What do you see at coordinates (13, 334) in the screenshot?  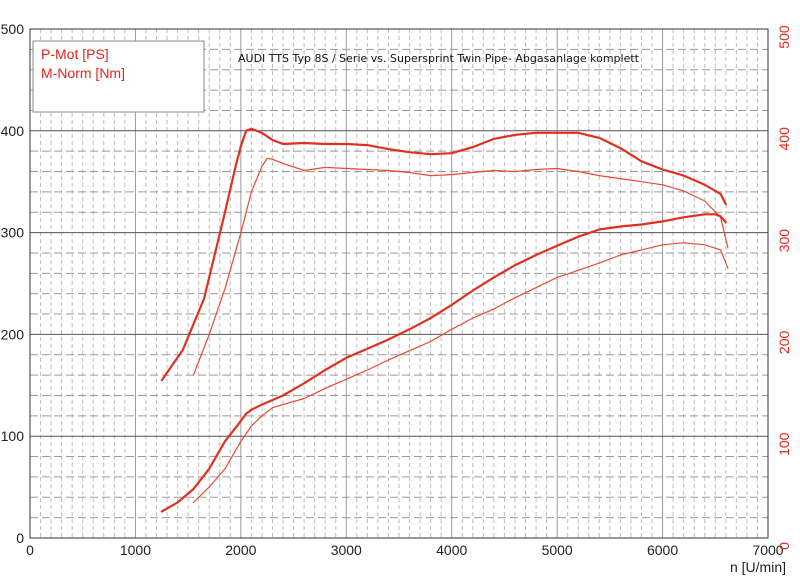 I see `y-tick-label-left: 200` at bounding box center [13, 334].